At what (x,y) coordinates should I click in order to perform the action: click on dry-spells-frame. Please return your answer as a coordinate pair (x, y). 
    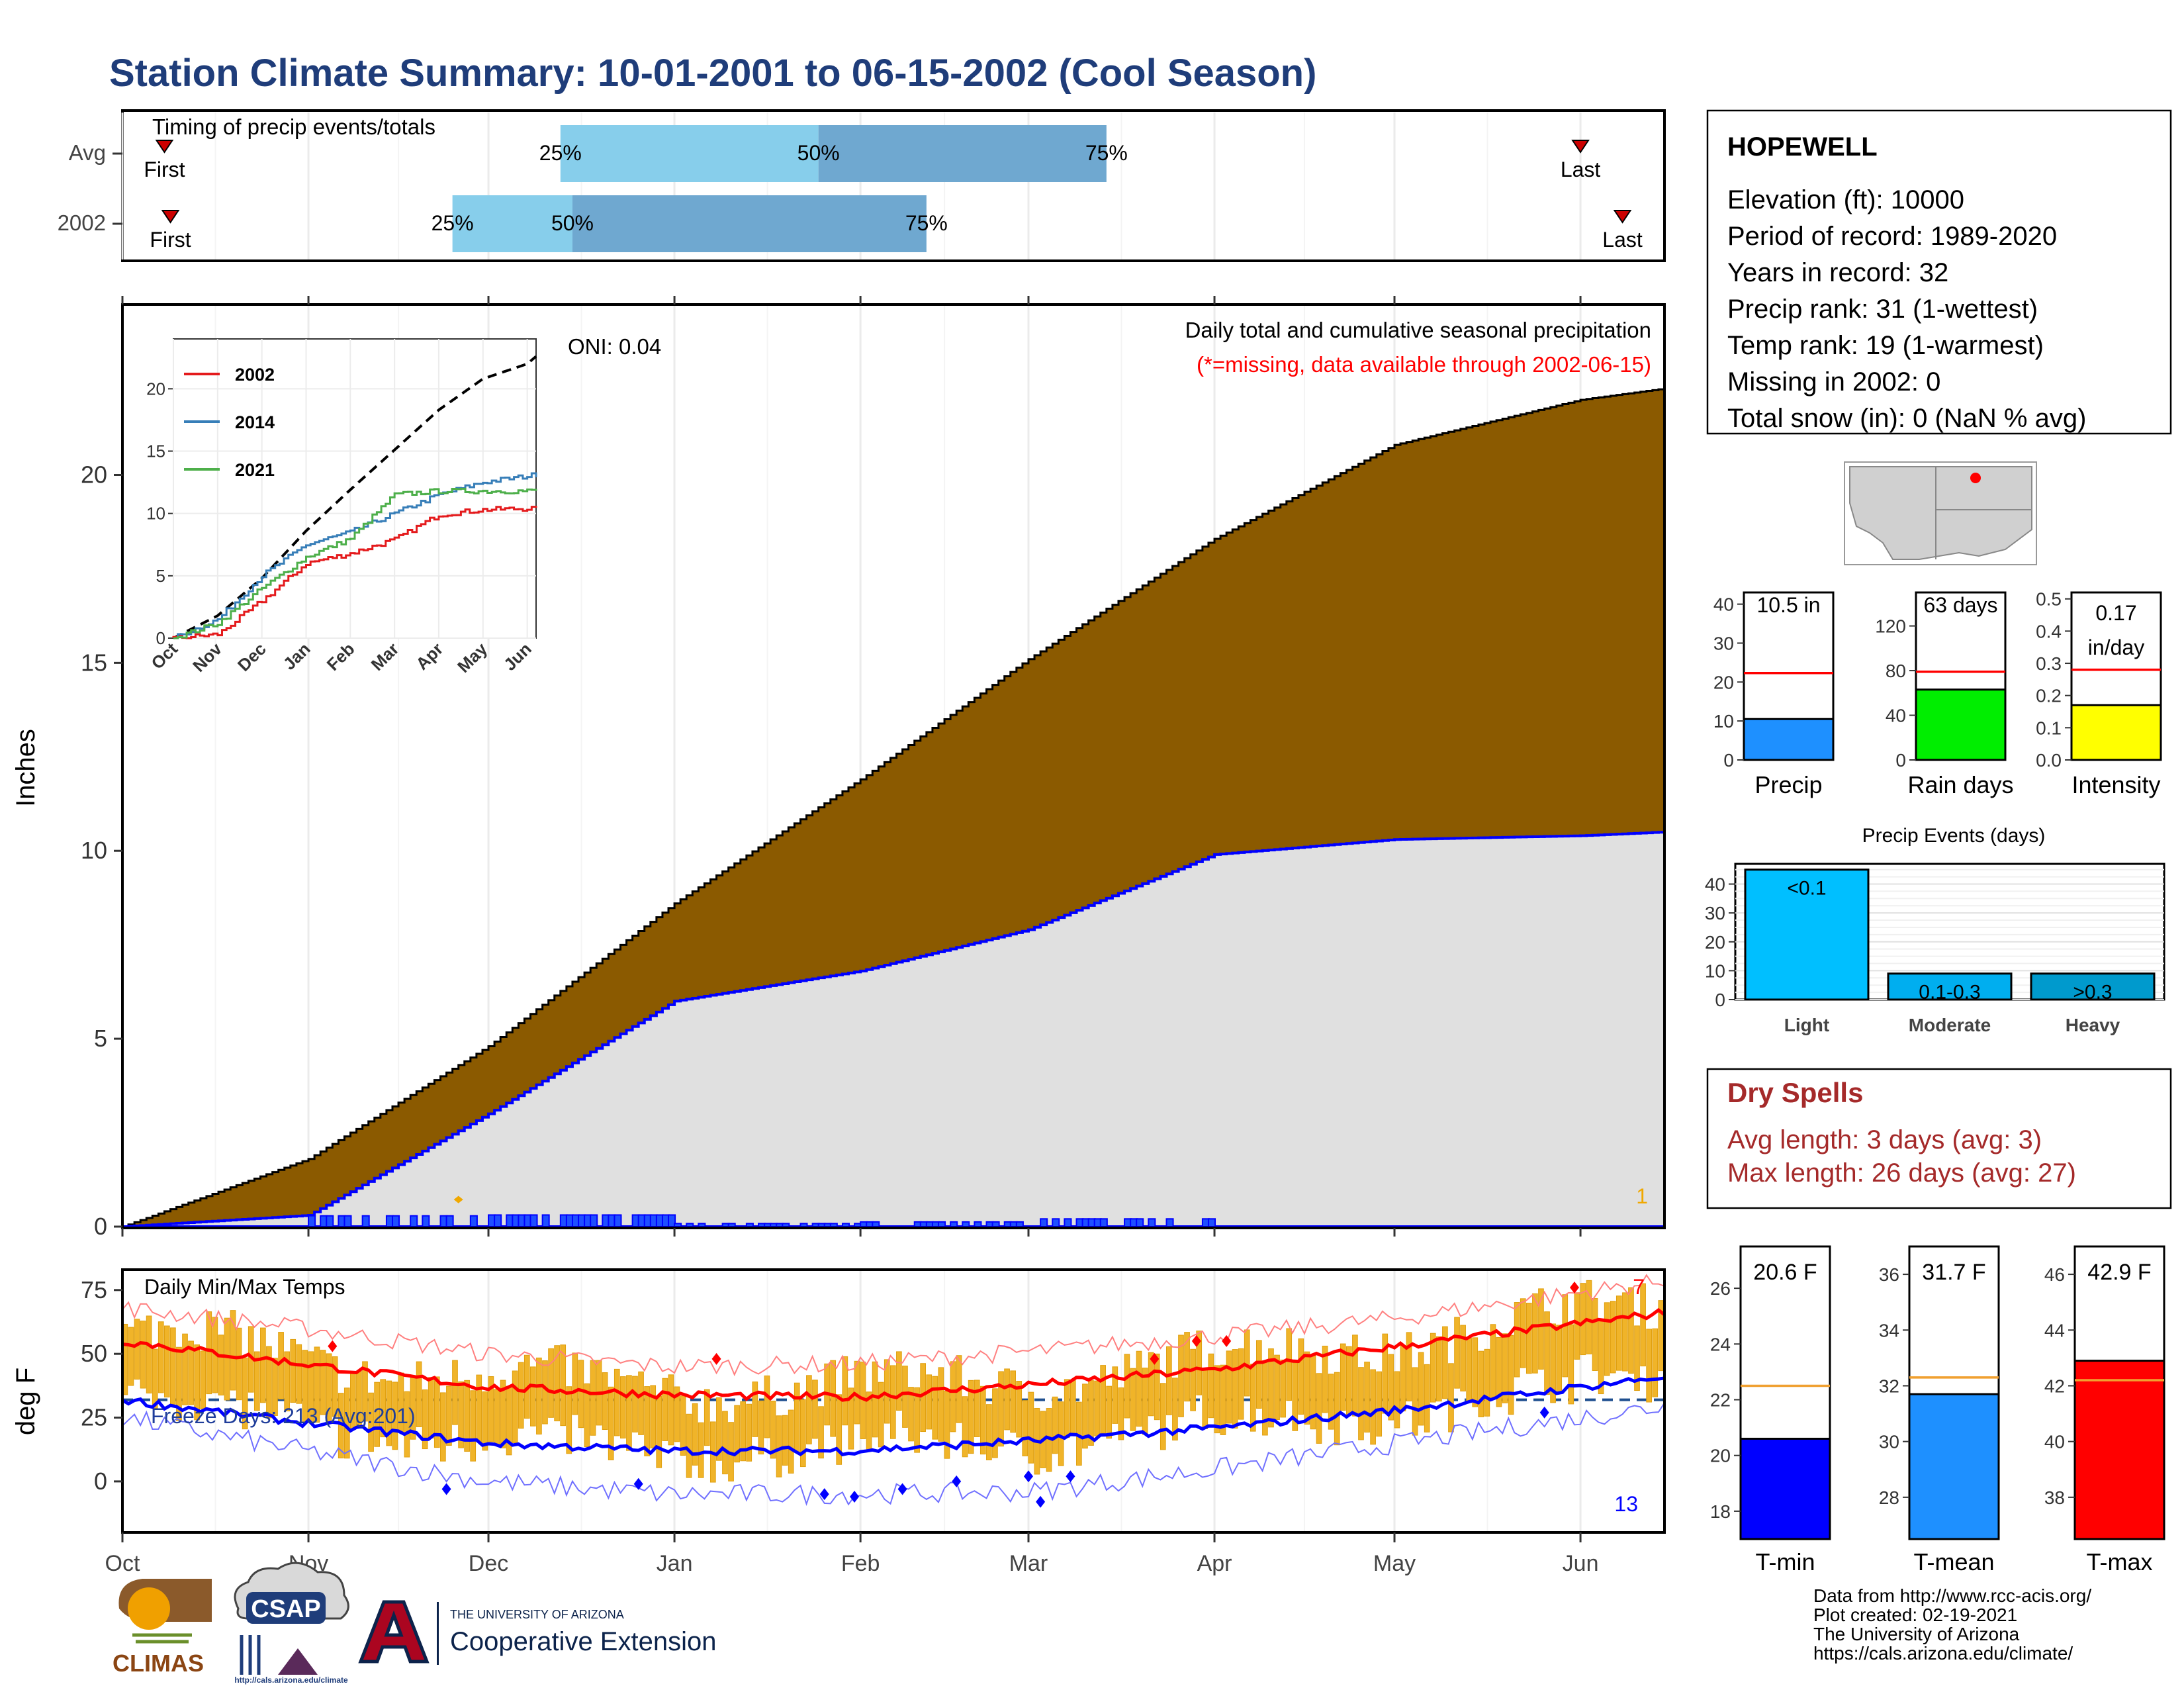
    Looking at the image, I should click on (1939, 1138).